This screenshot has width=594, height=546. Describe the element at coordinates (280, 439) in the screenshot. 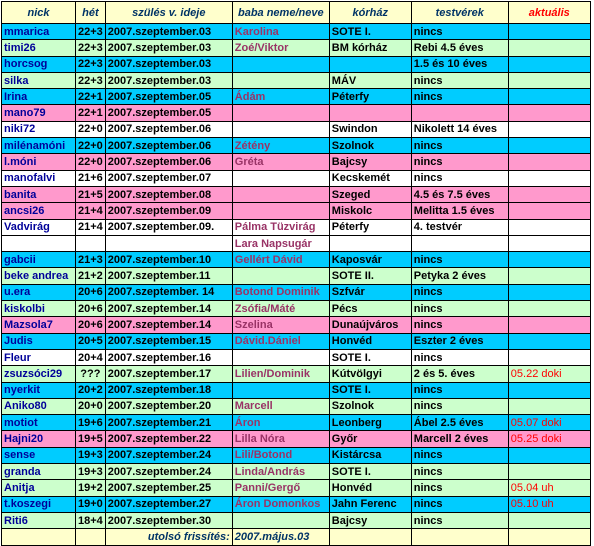

I see `cell-baby: Lilla Nóra` at that location.